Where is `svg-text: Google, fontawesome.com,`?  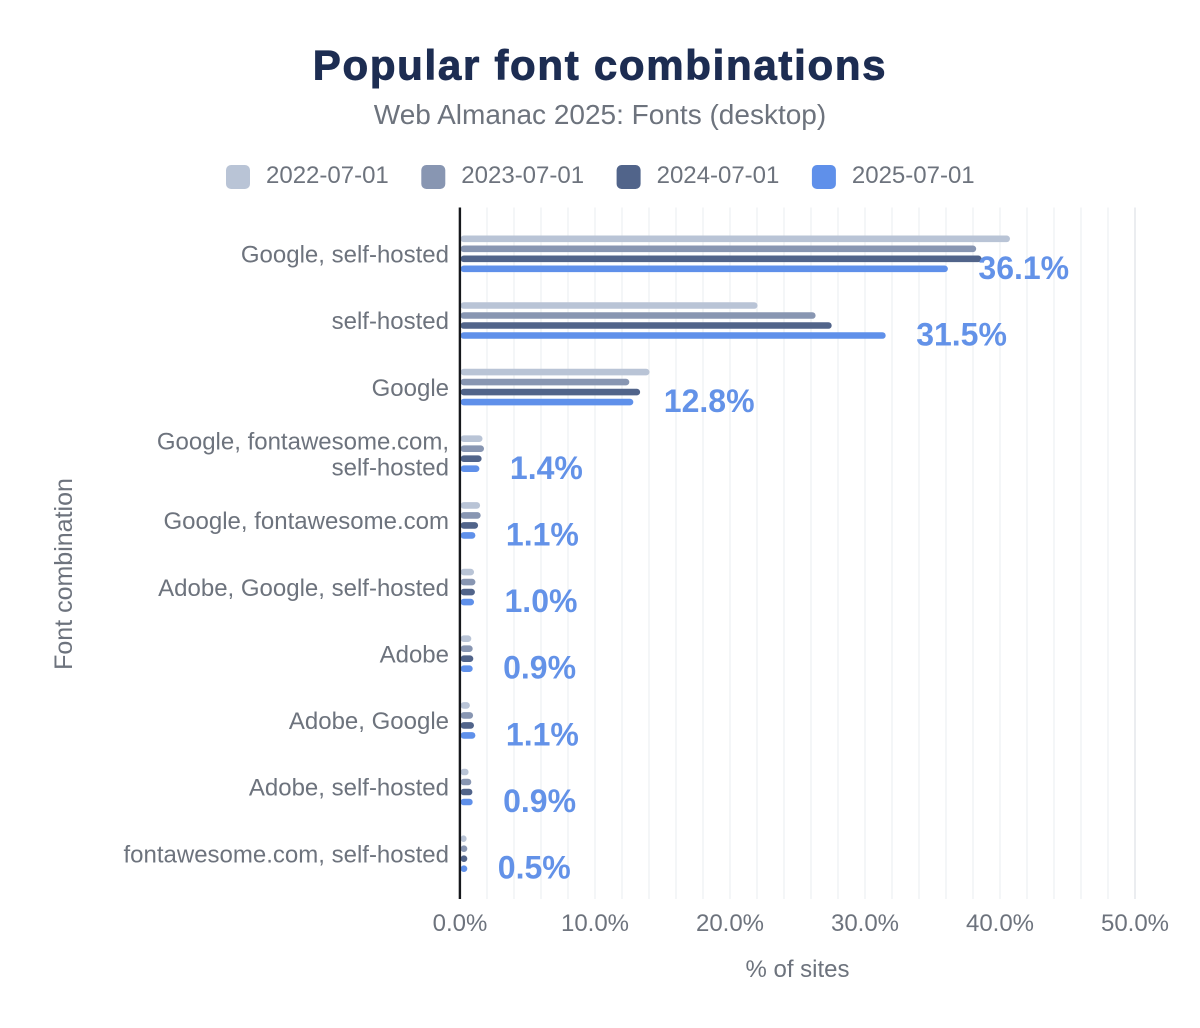 svg-text: Google, fontawesome.com, is located at coordinates (303, 441).